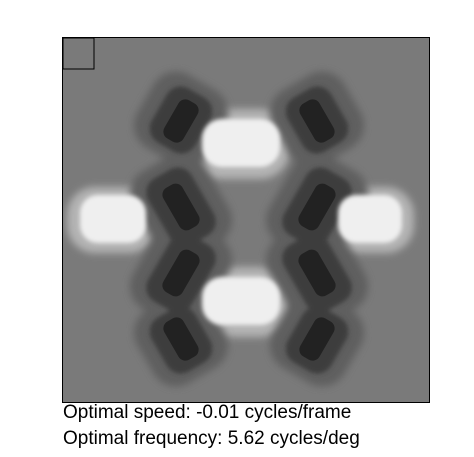 Image resolution: width=474 pixels, height=457 pixels. Describe the element at coordinates (211, 438) in the screenshot. I see `optimal-frequency-caption: Optimal frequency: 5.62 cycles/deg` at that location.